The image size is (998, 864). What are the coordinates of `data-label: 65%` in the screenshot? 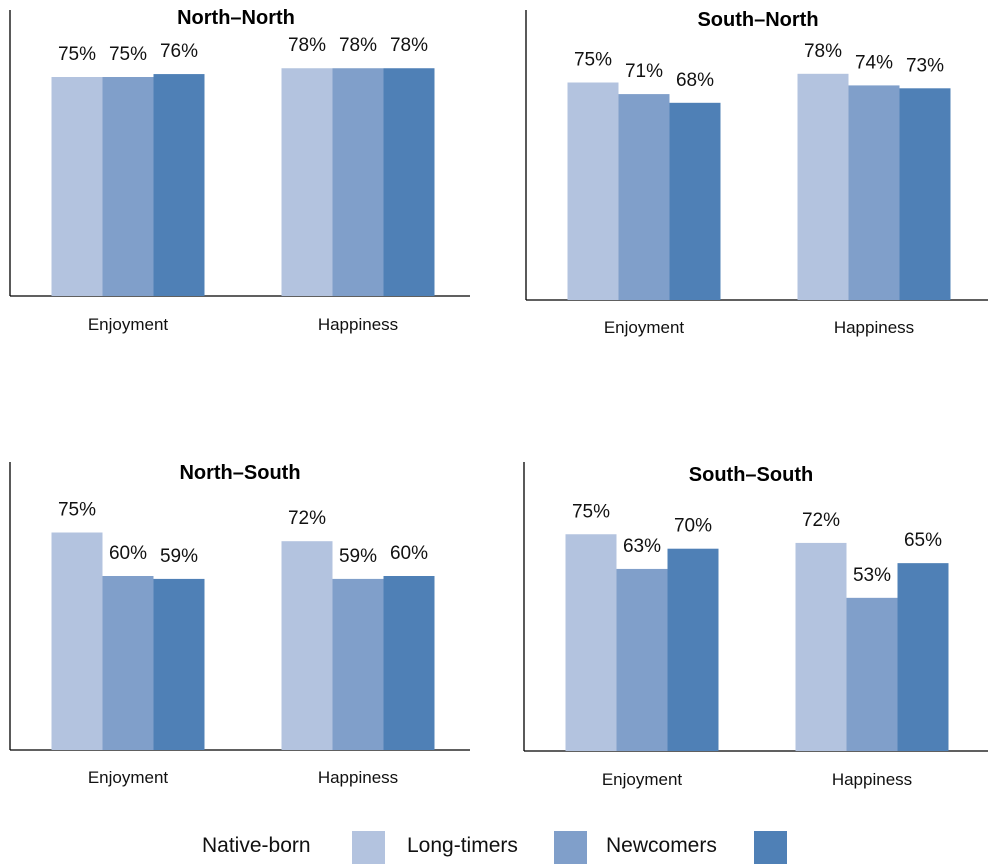 It's located at (923, 540).